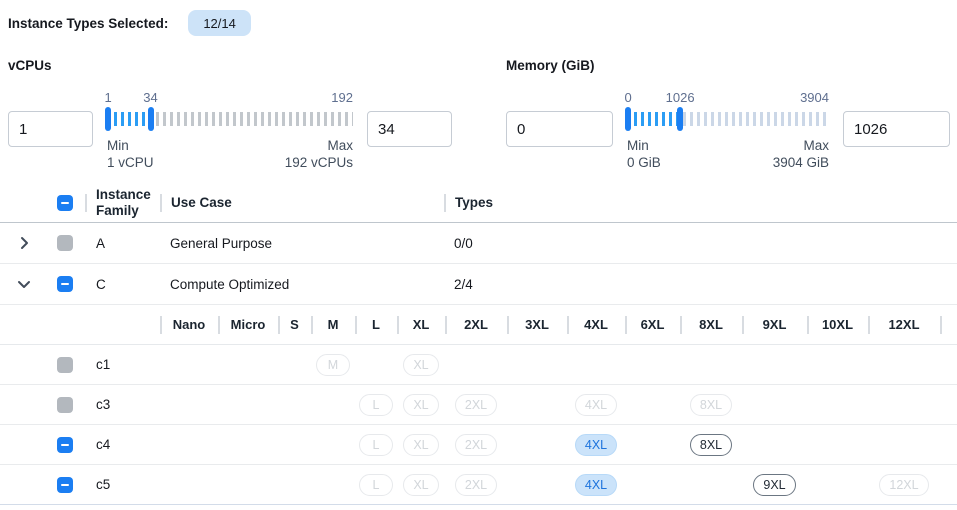  What do you see at coordinates (294, 324) in the screenshot?
I see `size-header-s: S` at bounding box center [294, 324].